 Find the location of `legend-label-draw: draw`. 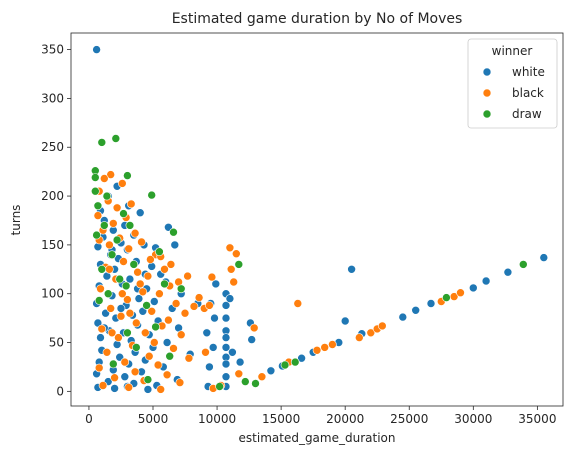

legend-label-draw: draw is located at coordinates (527, 114).